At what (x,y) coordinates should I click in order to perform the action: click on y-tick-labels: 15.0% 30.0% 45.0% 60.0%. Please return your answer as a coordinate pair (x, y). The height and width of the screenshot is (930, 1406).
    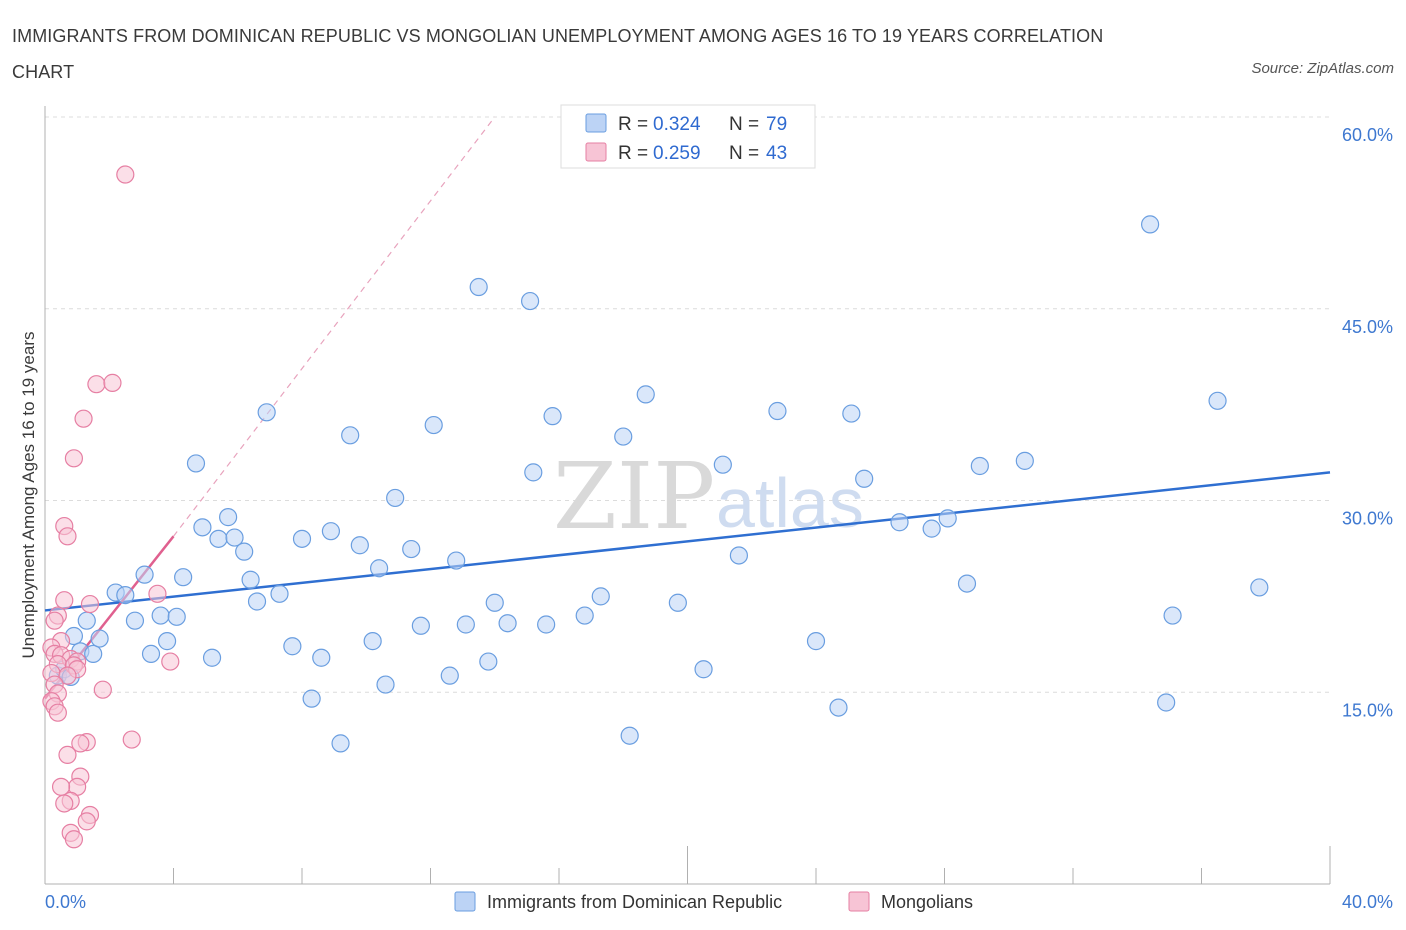
    Looking at the image, I should click on (1367, 422).